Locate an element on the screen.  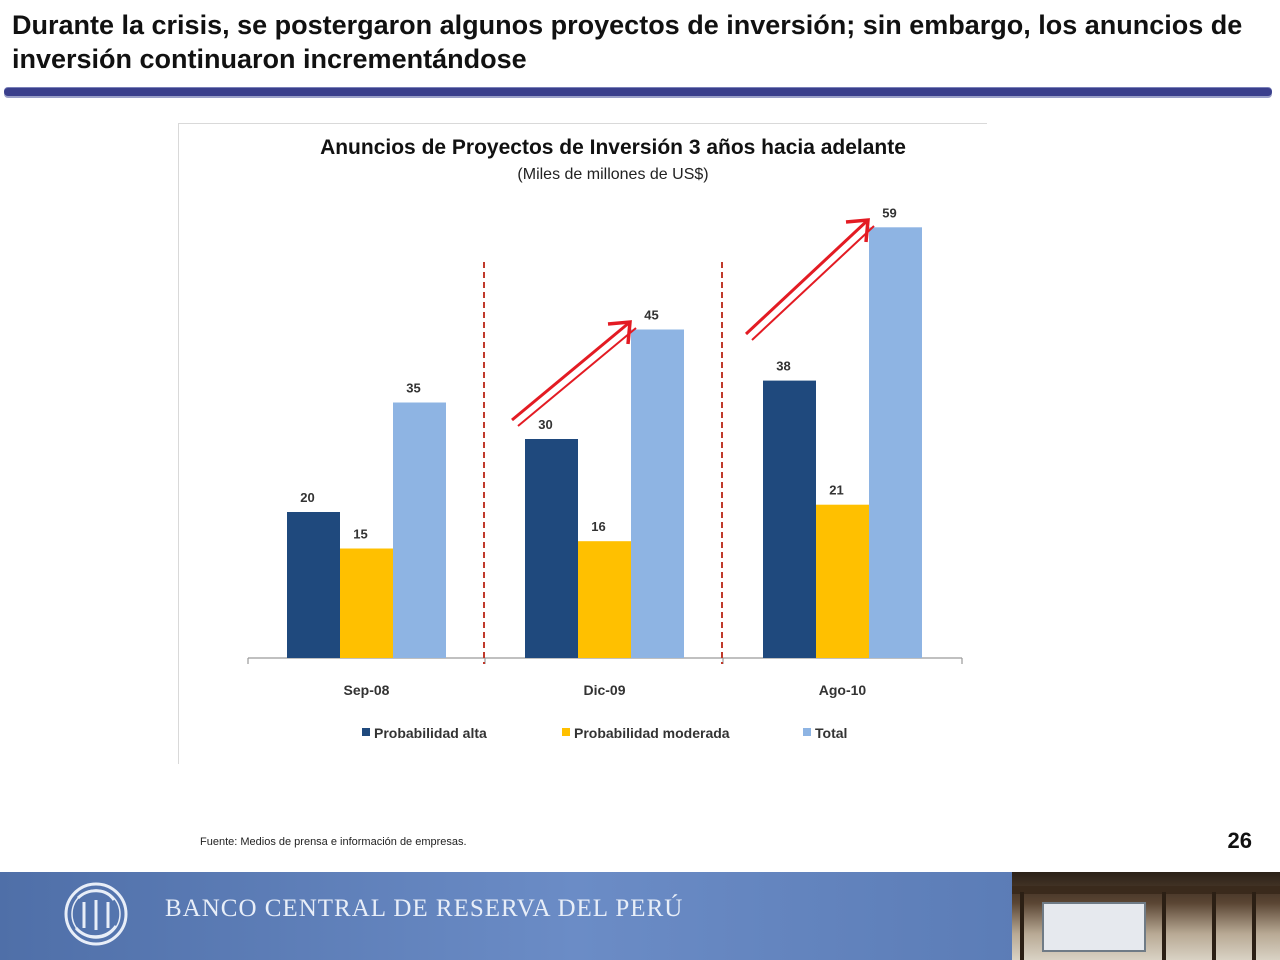
photo-beam is located at coordinates (1146, 890).